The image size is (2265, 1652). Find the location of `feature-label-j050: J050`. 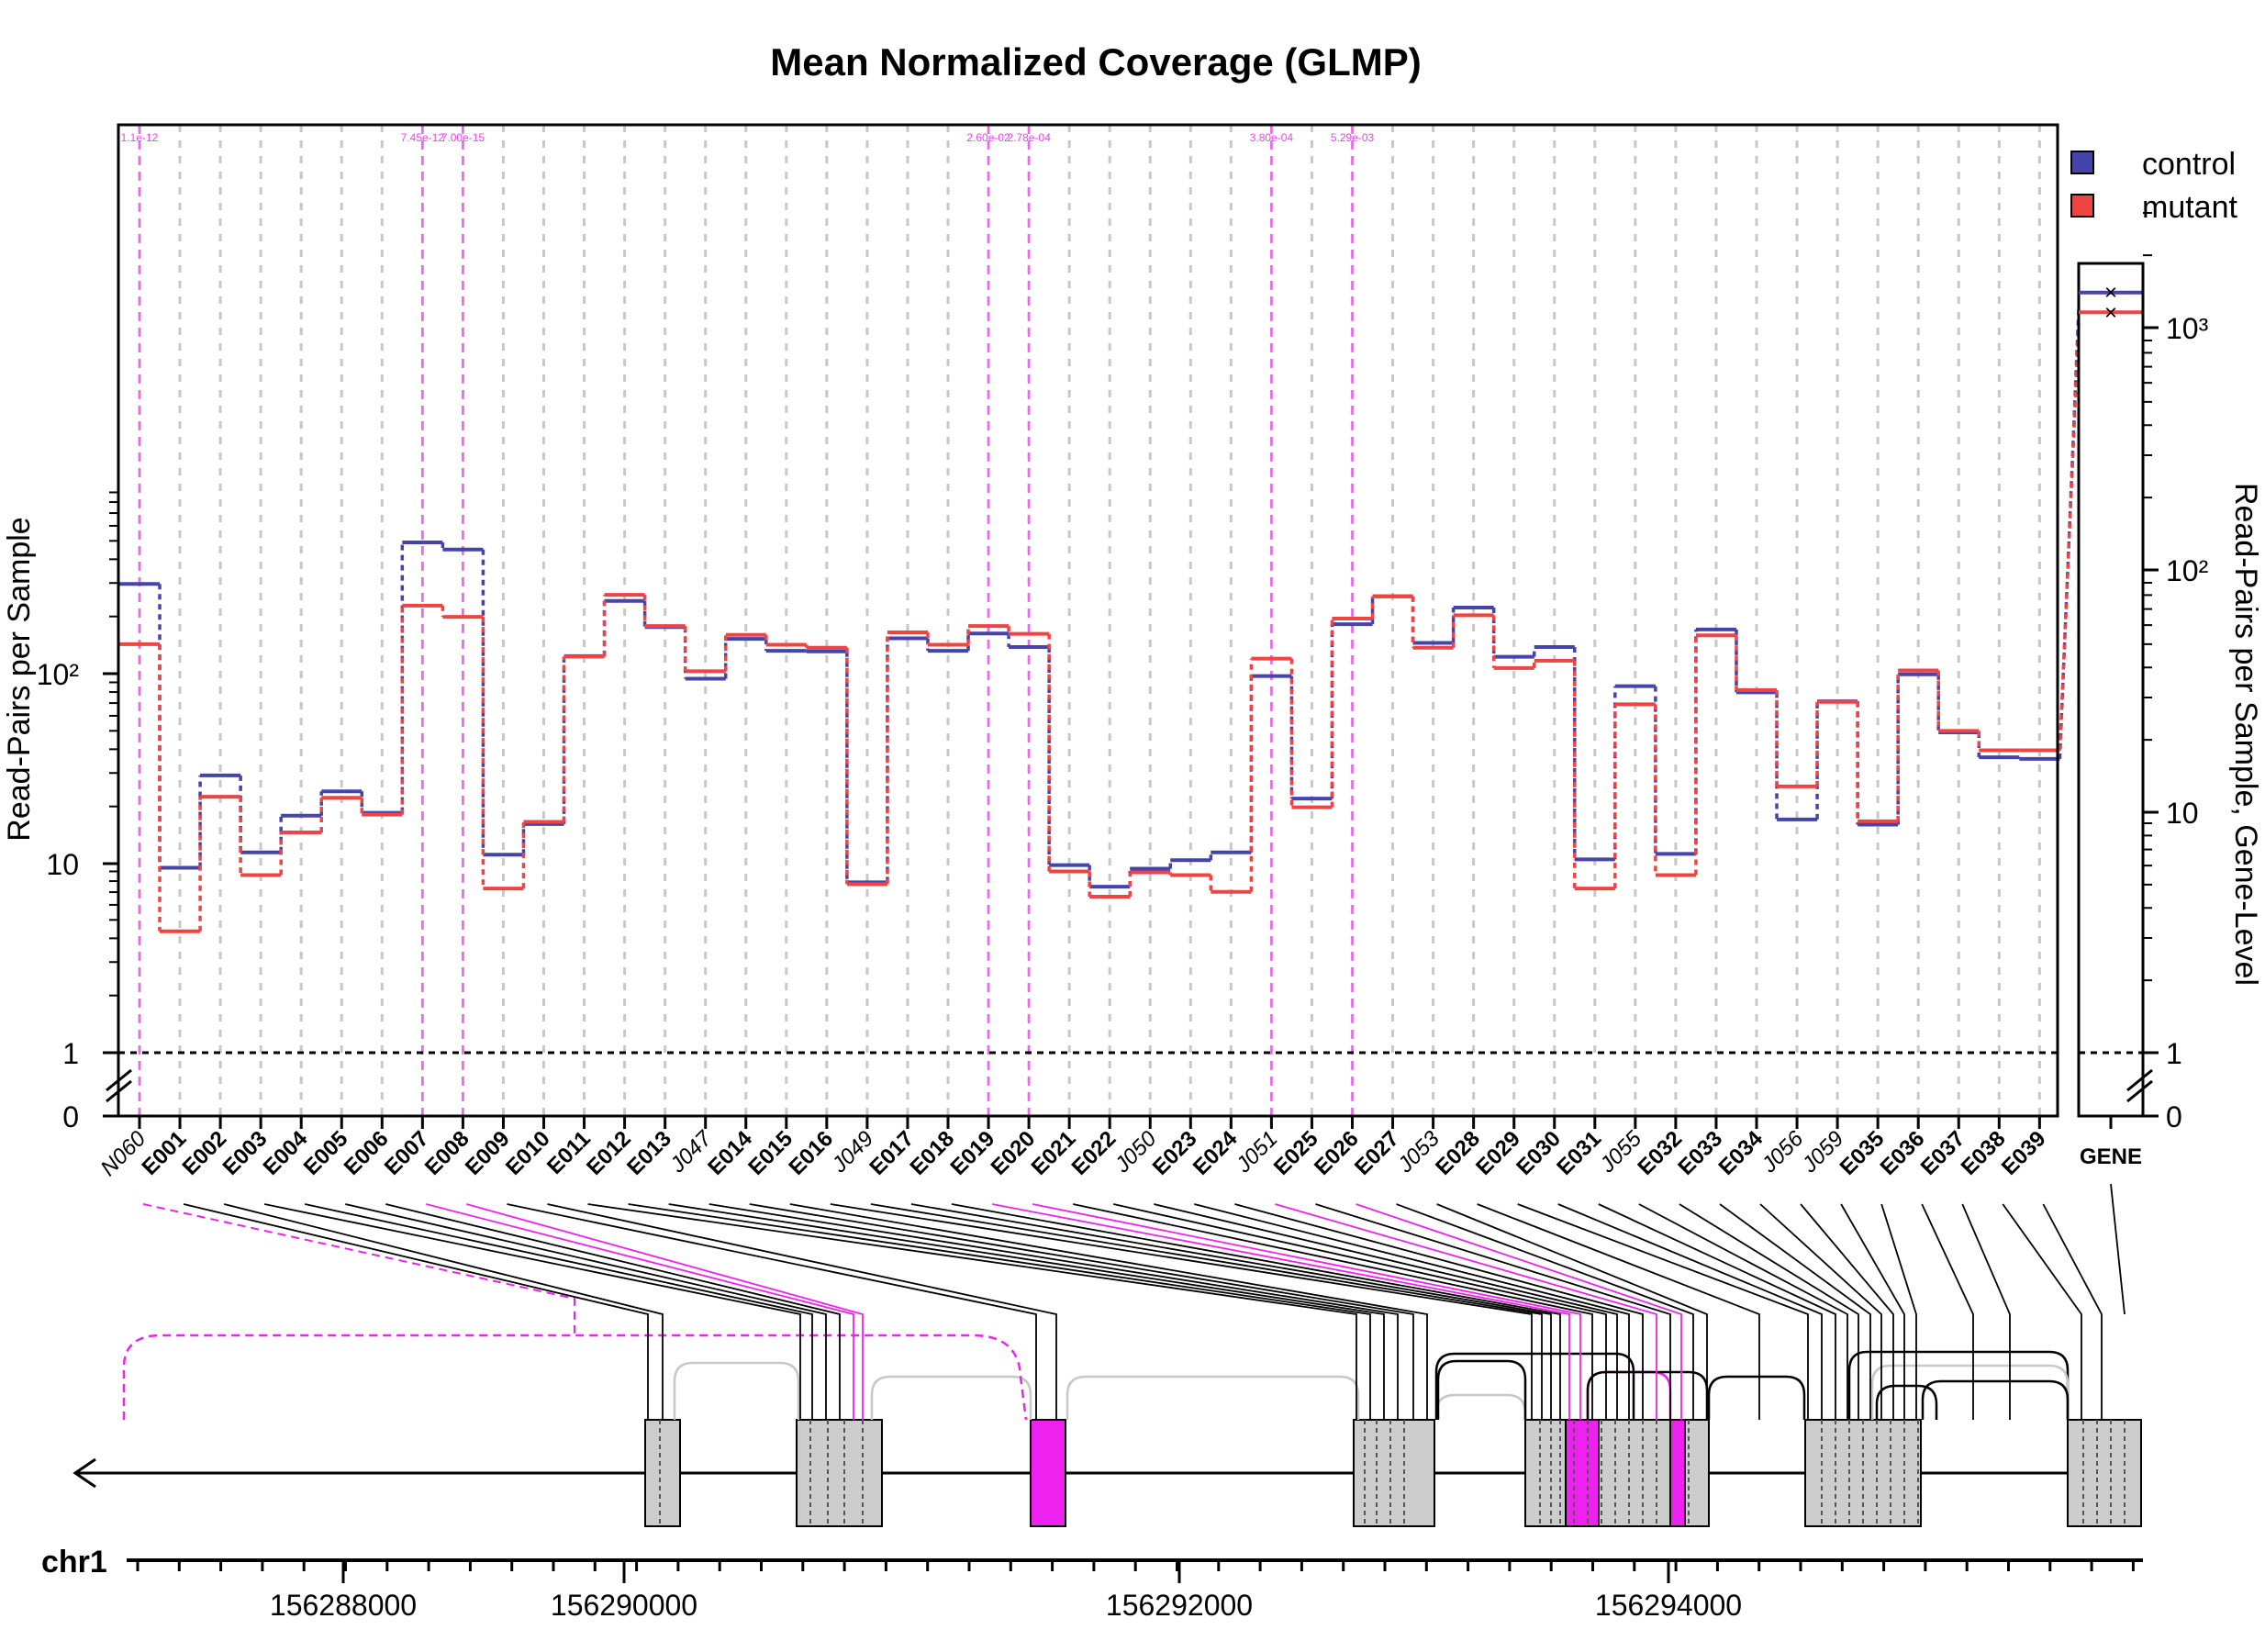

feature-label-j050: J050 is located at coordinates (1136, 1152).